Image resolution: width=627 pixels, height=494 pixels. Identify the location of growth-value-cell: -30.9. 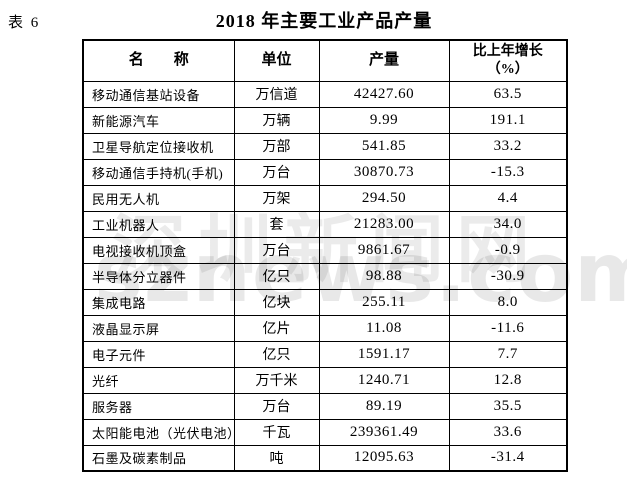
(508, 276).